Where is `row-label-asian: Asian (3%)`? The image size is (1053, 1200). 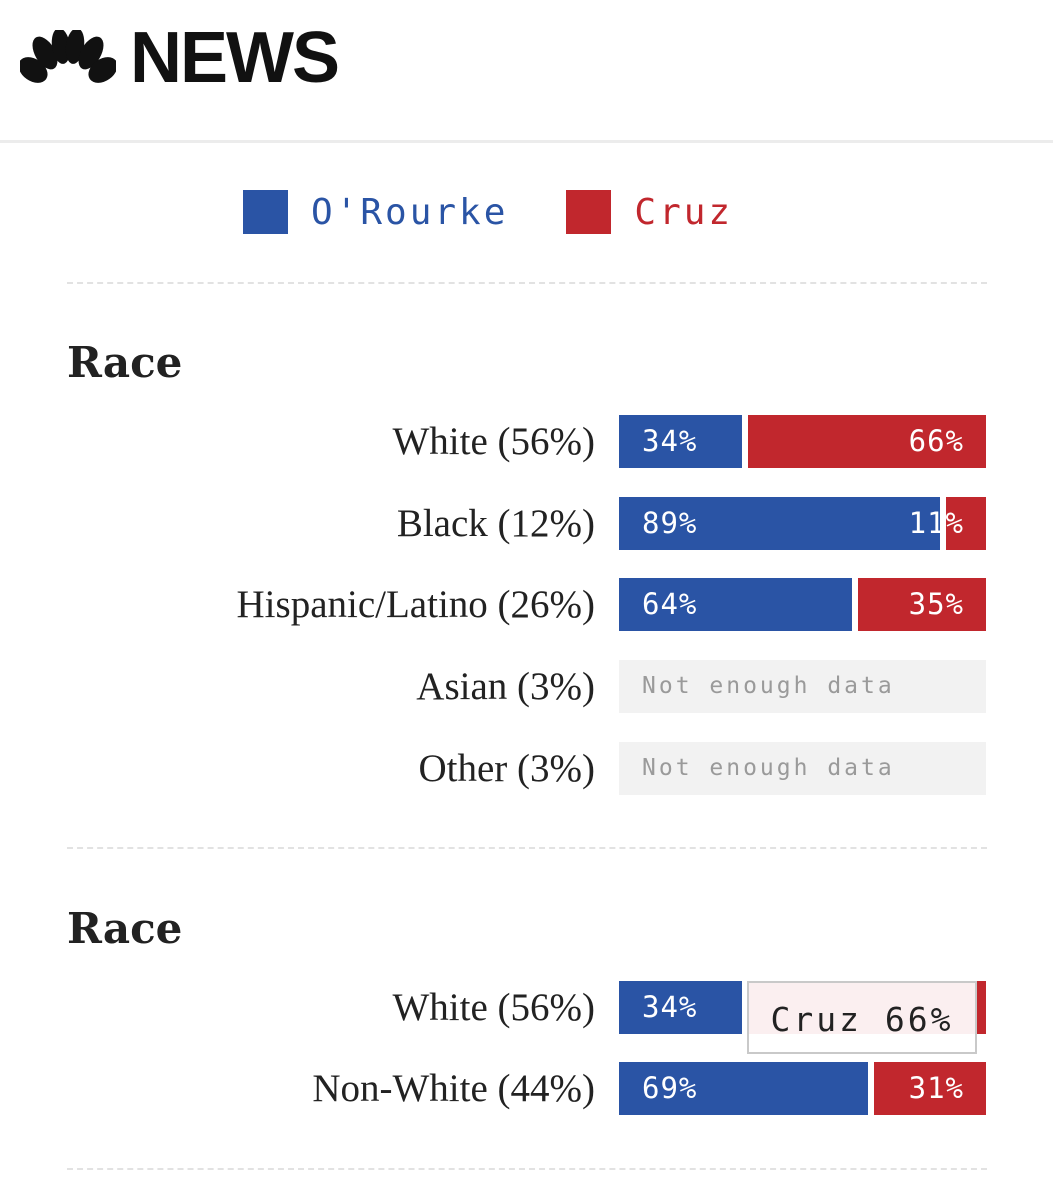
row-label-asian: Asian (3%) is located at coordinates (505, 686).